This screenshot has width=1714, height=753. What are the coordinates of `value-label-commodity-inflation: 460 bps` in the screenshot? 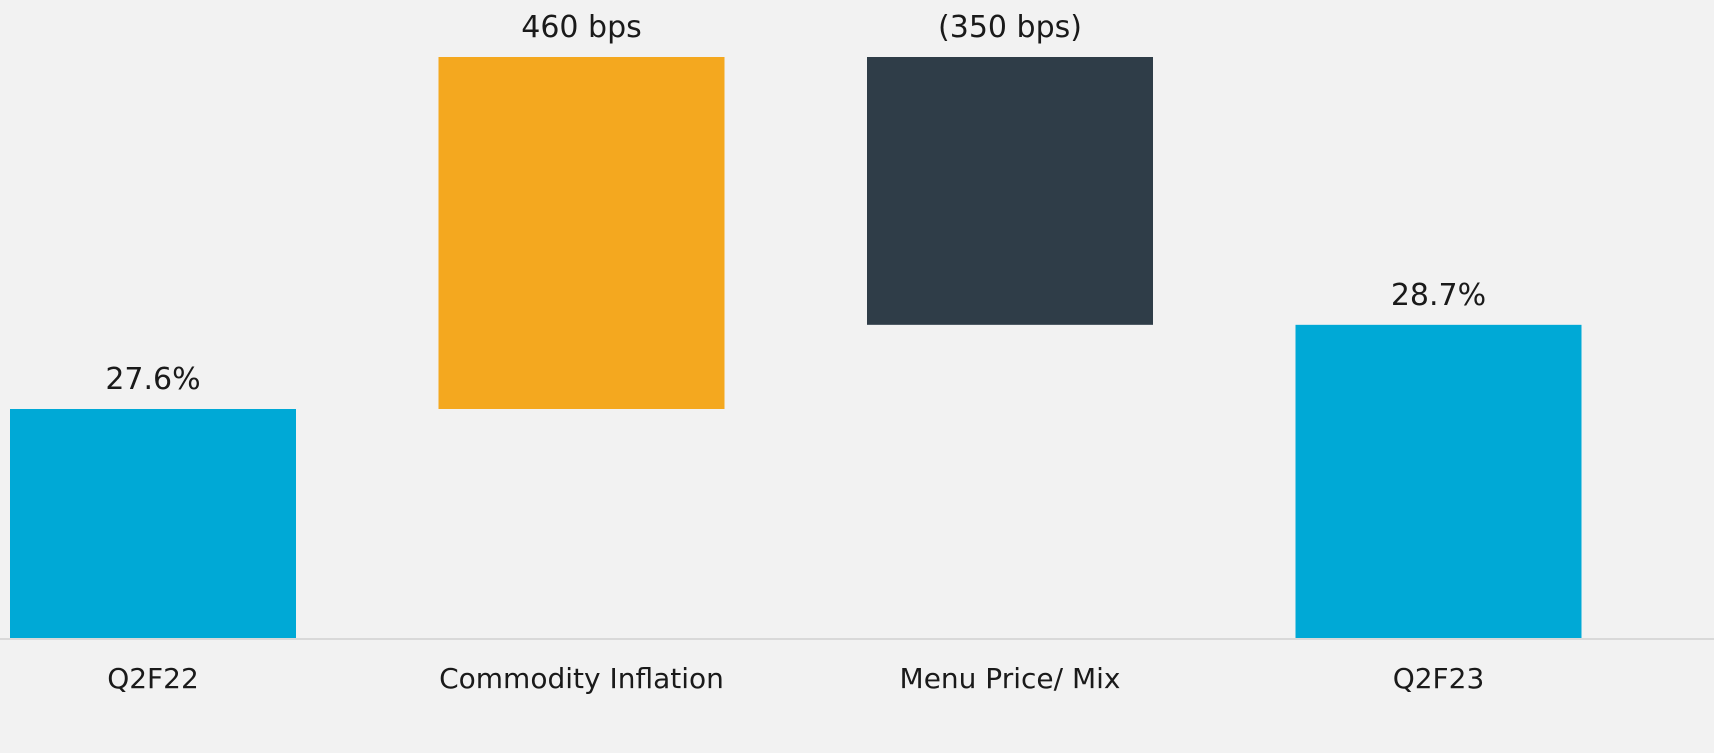 It's located at (581, 27).